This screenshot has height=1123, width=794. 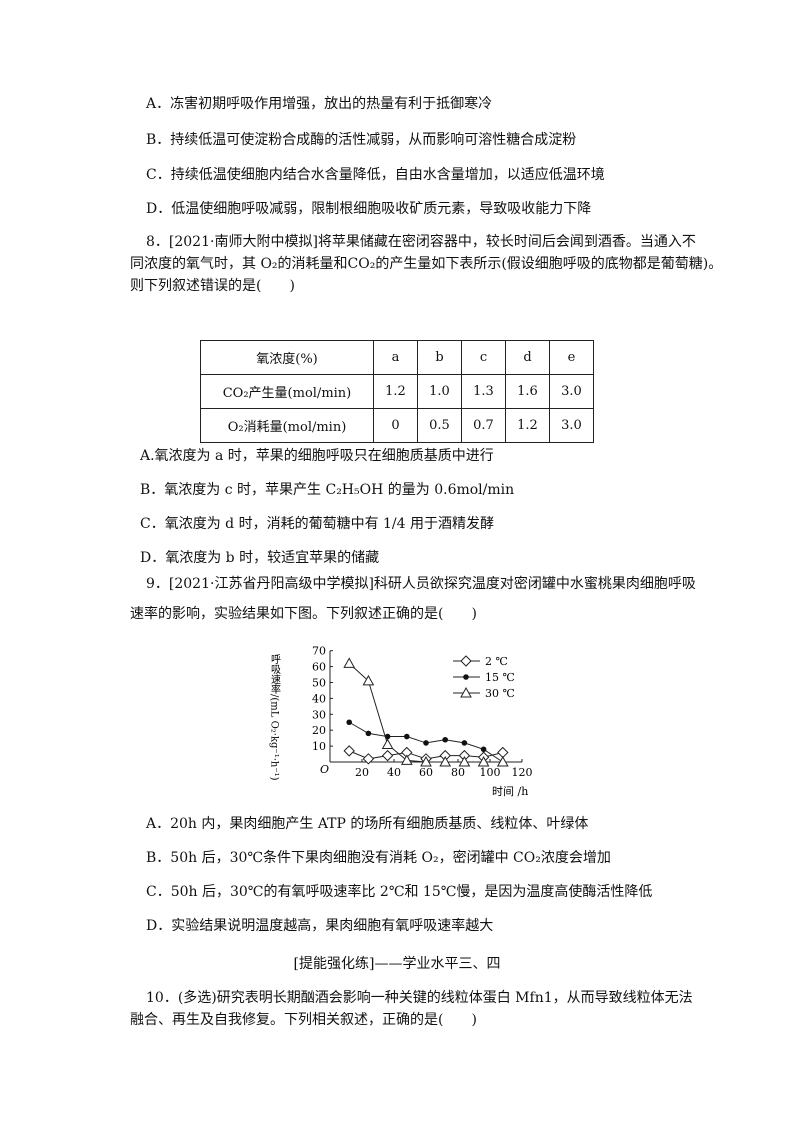 I want to click on table-cell: 氧浓度(%), so click(x=287, y=357).